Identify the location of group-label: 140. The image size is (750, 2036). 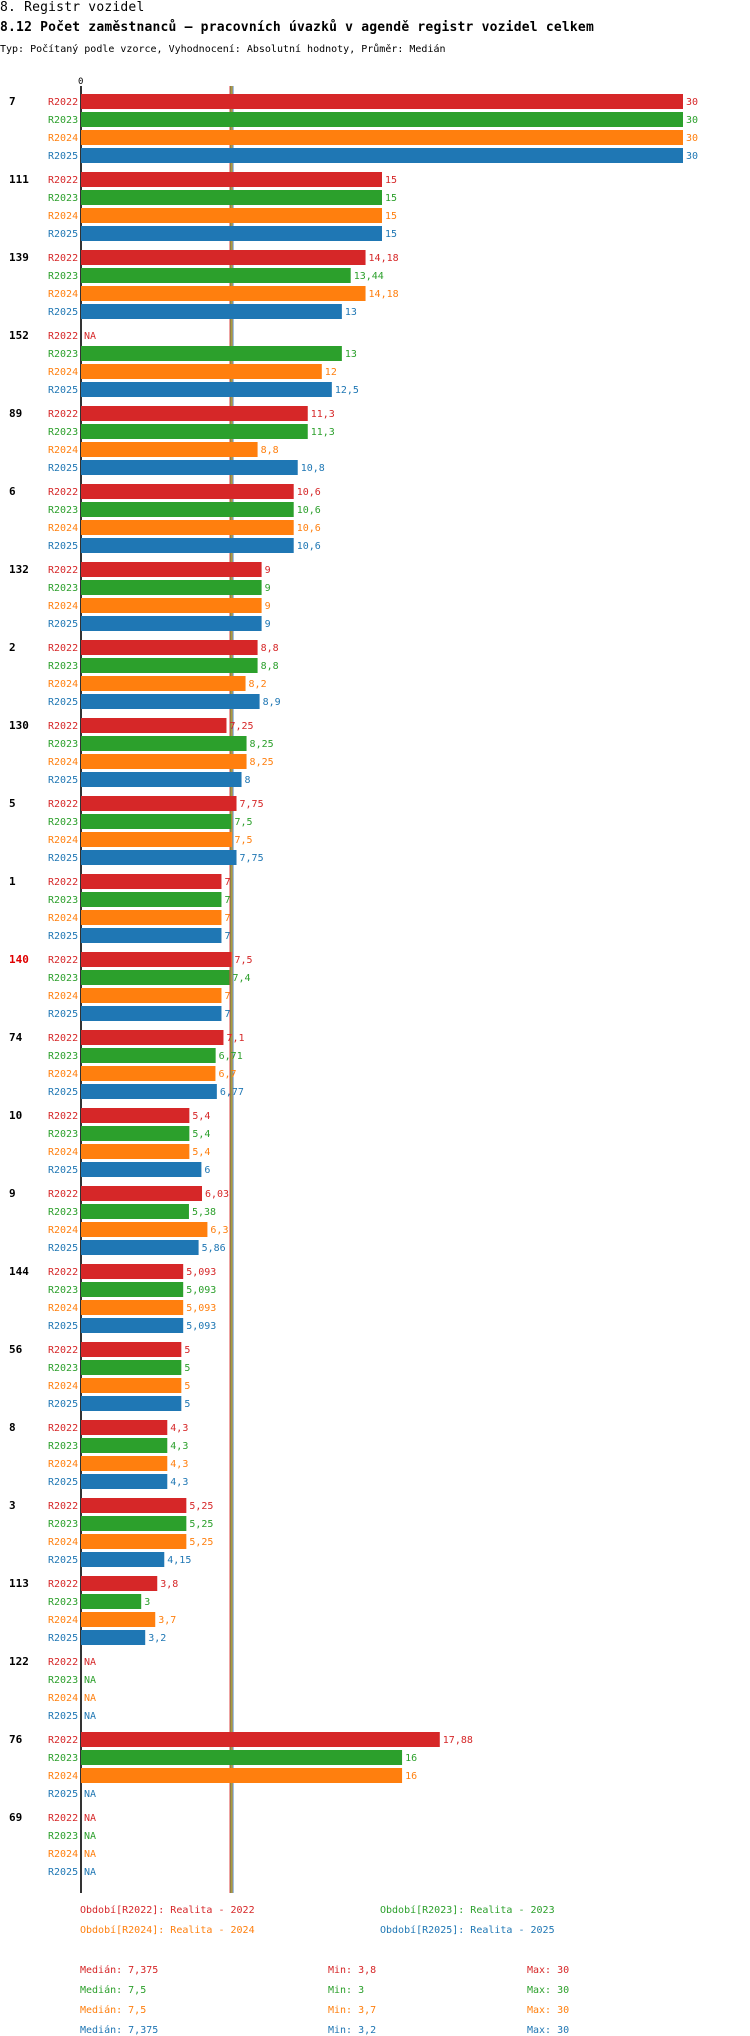
(19, 959).